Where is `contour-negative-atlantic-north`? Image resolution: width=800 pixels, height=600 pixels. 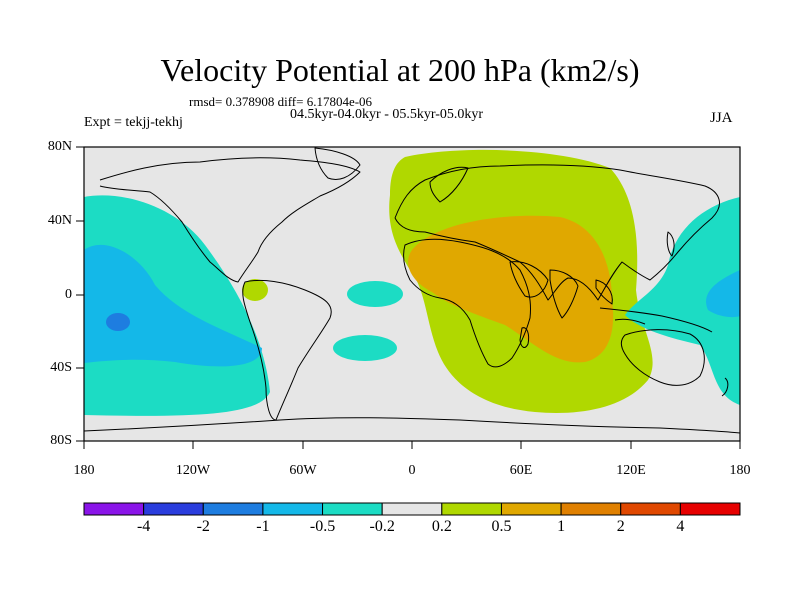
contour-negative-atlantic-north is located at coordinates (375, 294).